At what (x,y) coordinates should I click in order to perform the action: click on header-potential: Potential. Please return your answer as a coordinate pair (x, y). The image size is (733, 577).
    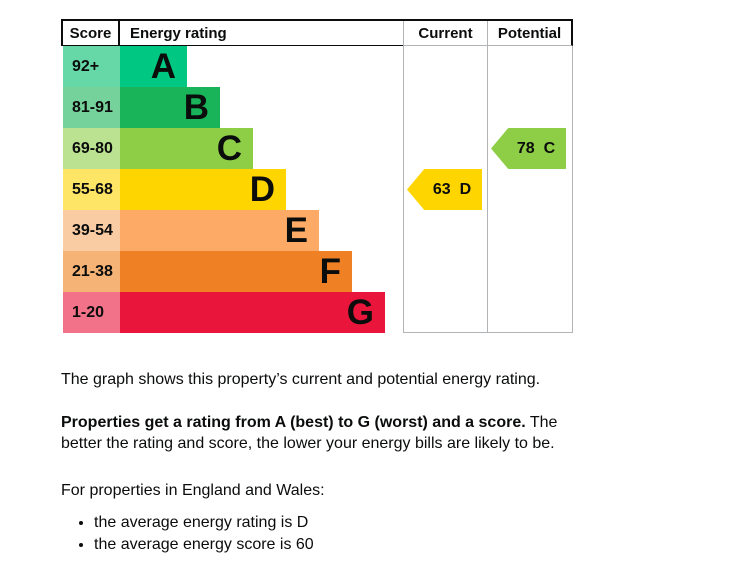
    Looking at the image, I should click on (530, 33).